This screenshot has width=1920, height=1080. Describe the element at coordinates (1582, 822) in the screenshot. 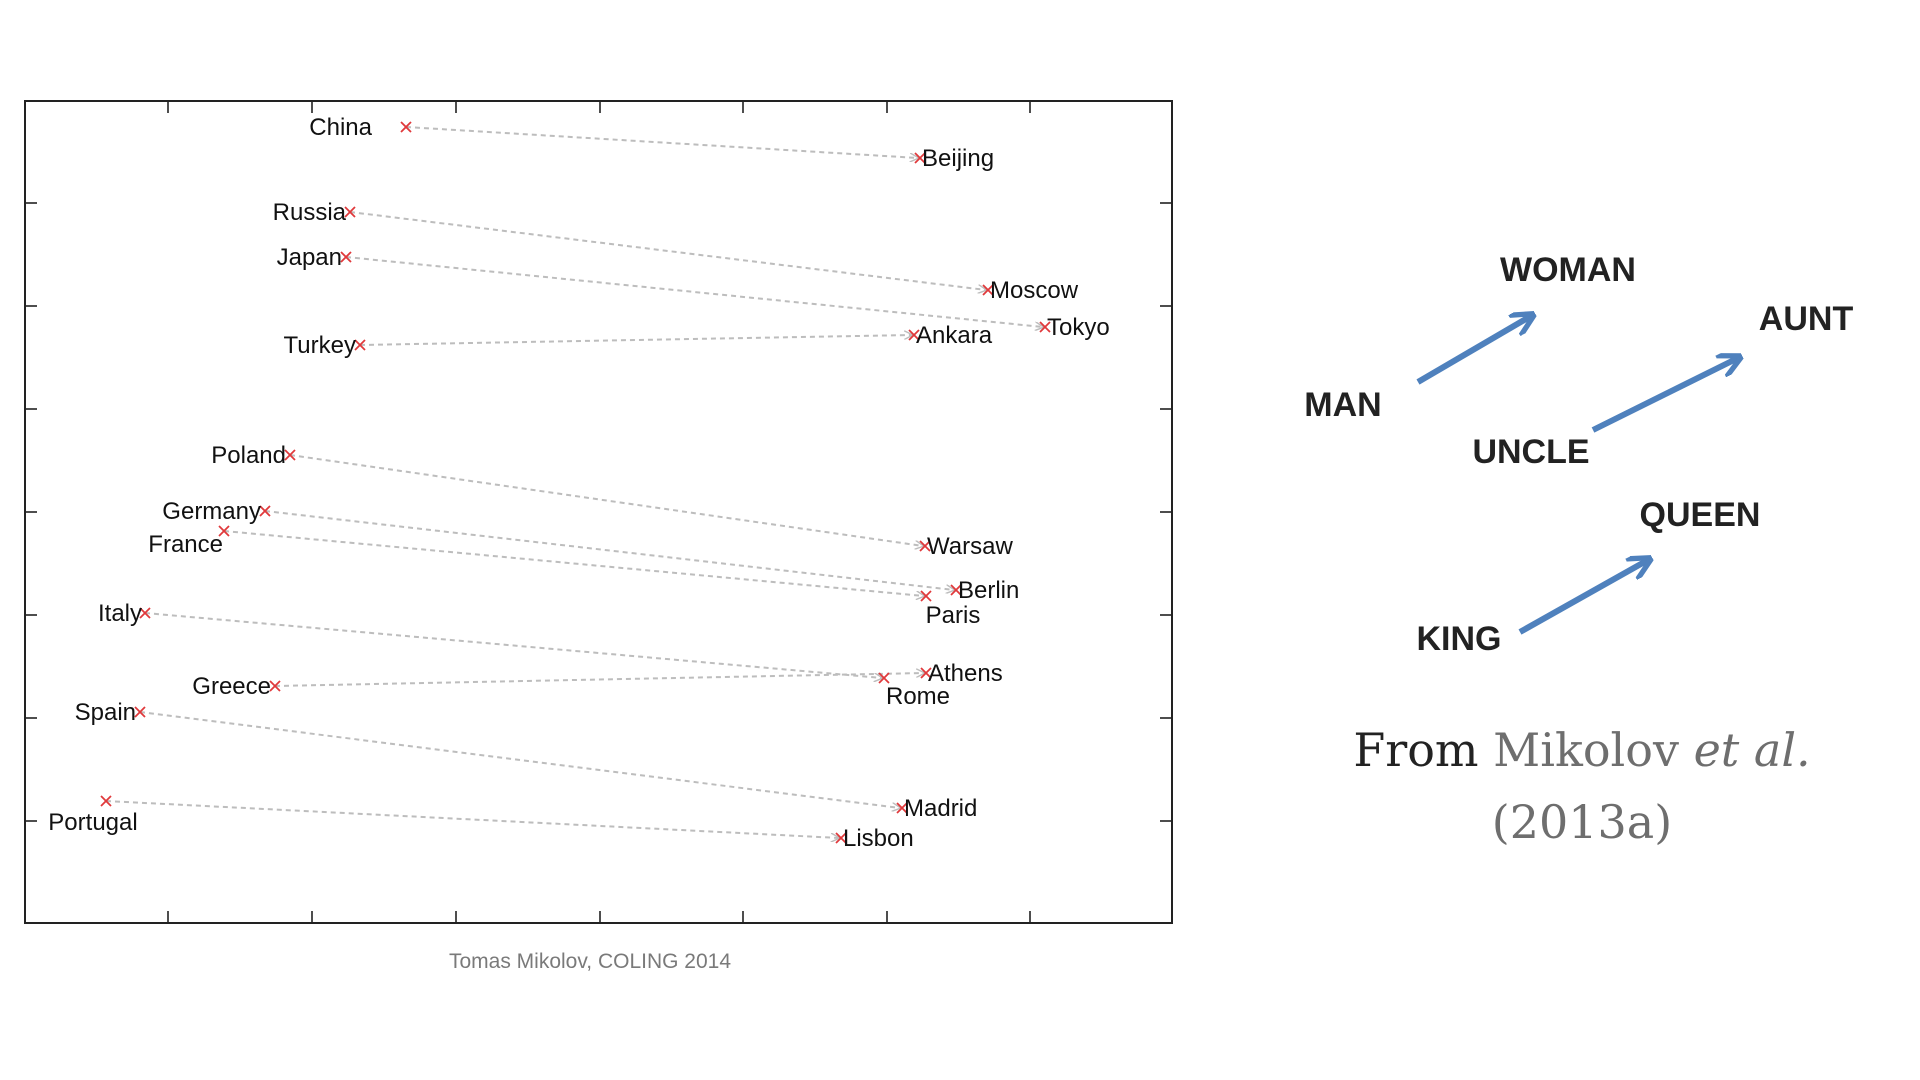

I see `source-caption-line-2: (2013a)` at that location.